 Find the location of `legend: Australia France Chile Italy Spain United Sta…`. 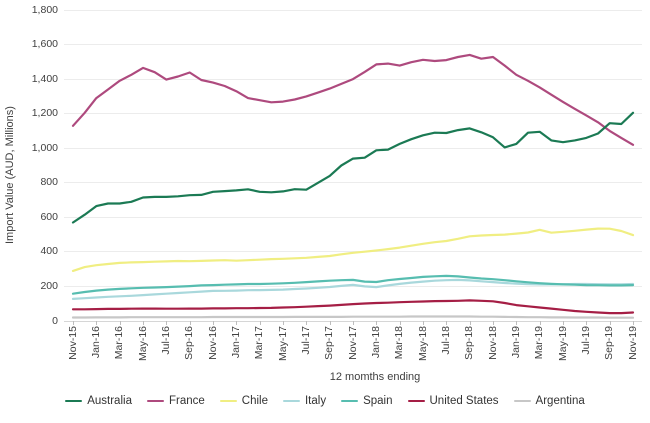

legend: Australia France Chile Italy Spain United Sta… is located at coordinates (325, 401).